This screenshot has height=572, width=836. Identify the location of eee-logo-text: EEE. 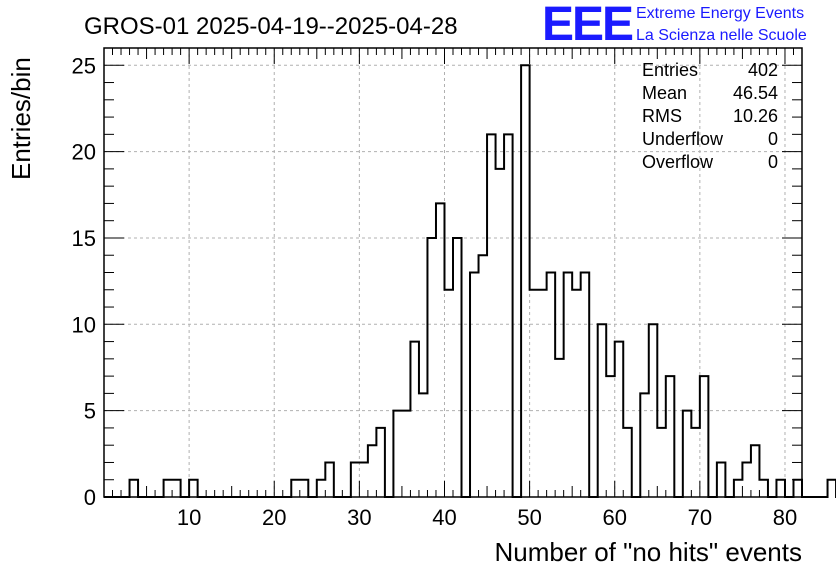
(587, 25).